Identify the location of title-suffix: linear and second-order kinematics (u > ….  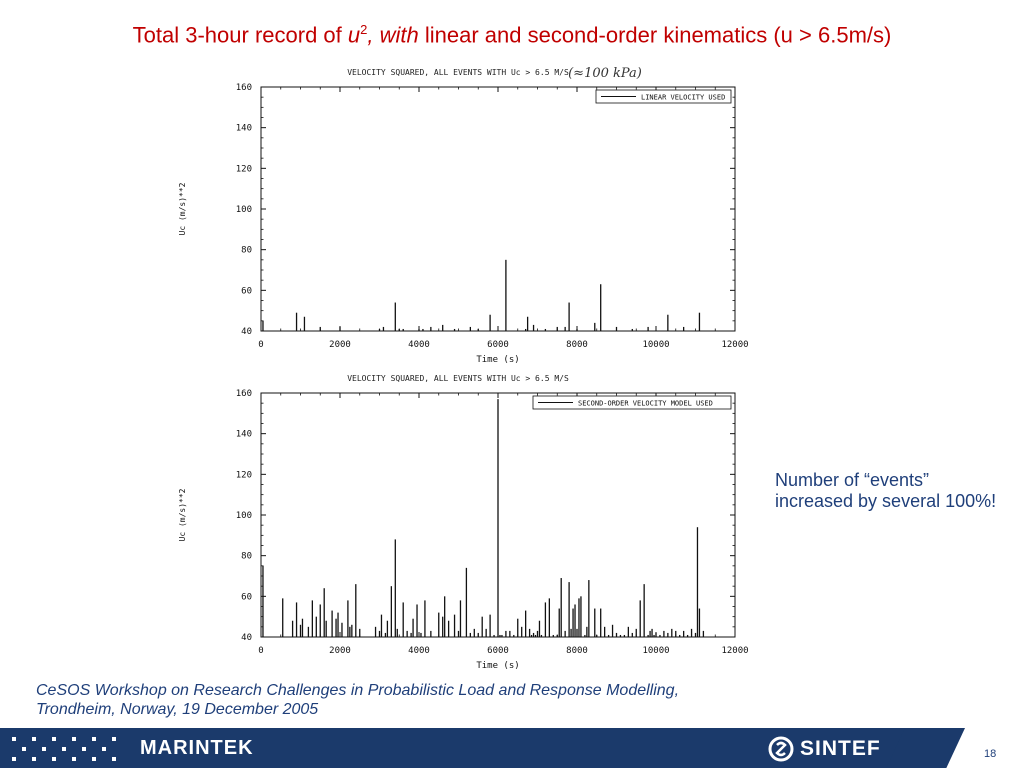
(655, 35).